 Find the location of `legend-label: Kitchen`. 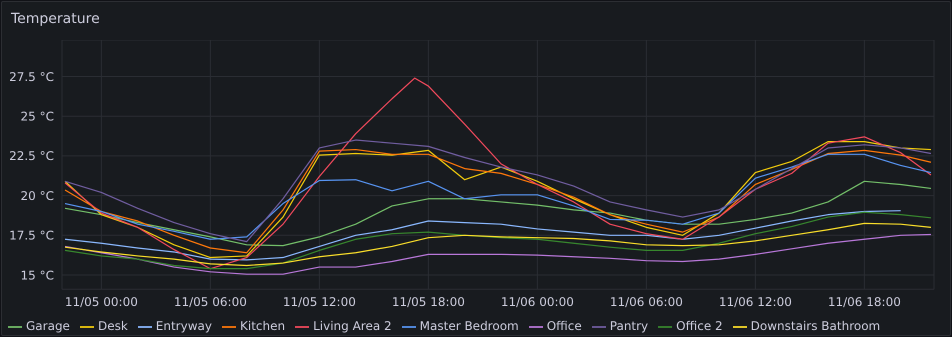

legend-label: Kitchen is located at coordinates (263, 326).